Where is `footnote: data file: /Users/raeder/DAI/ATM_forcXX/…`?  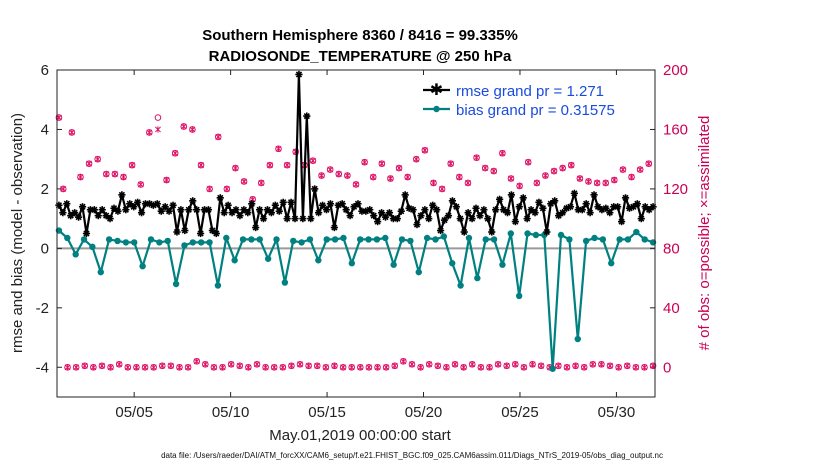
footnote: data file: /Users/raeder/DAI/ATM_forcXX/… is located at coordinates (412, 455).